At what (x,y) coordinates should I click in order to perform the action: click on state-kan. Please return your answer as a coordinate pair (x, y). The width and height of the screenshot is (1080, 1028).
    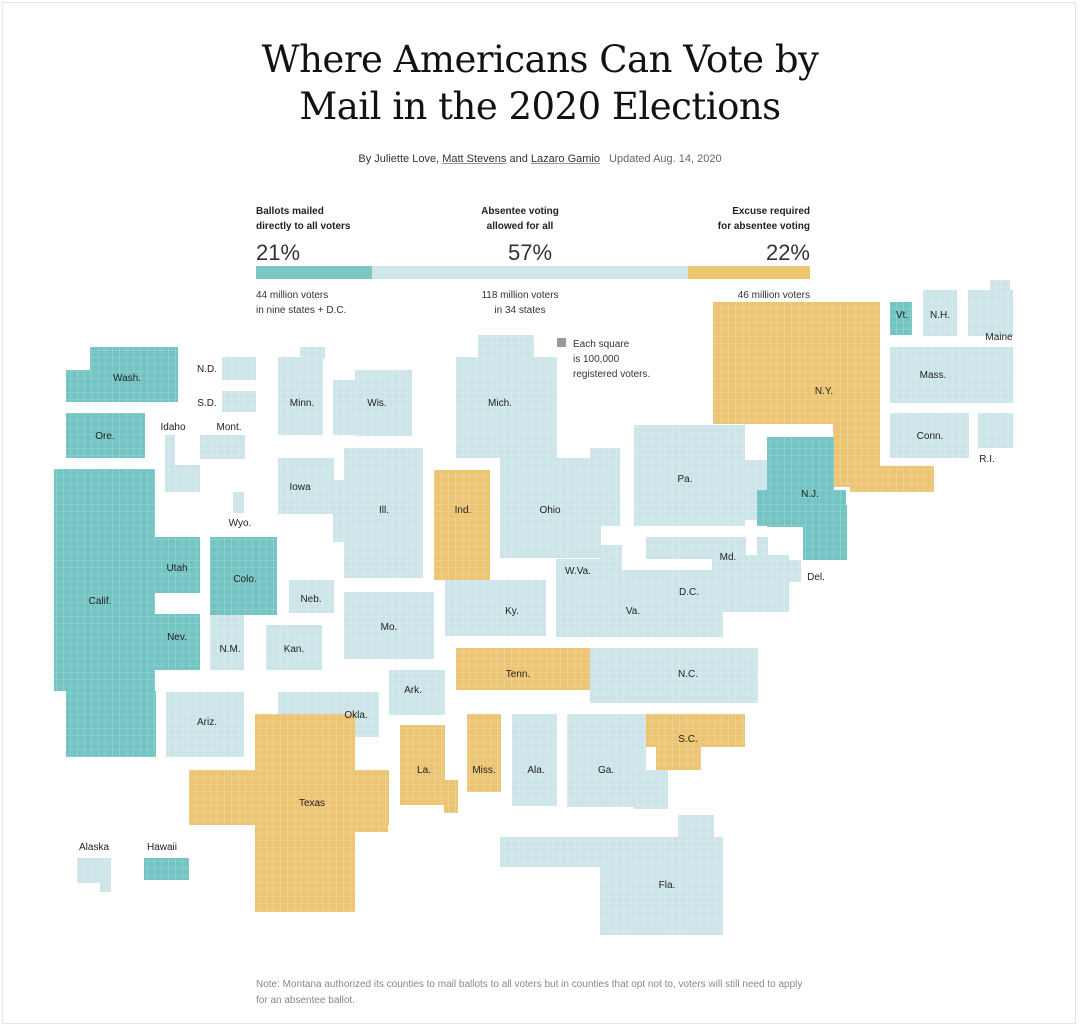
    Looking at the image, I should click on (294, 647).